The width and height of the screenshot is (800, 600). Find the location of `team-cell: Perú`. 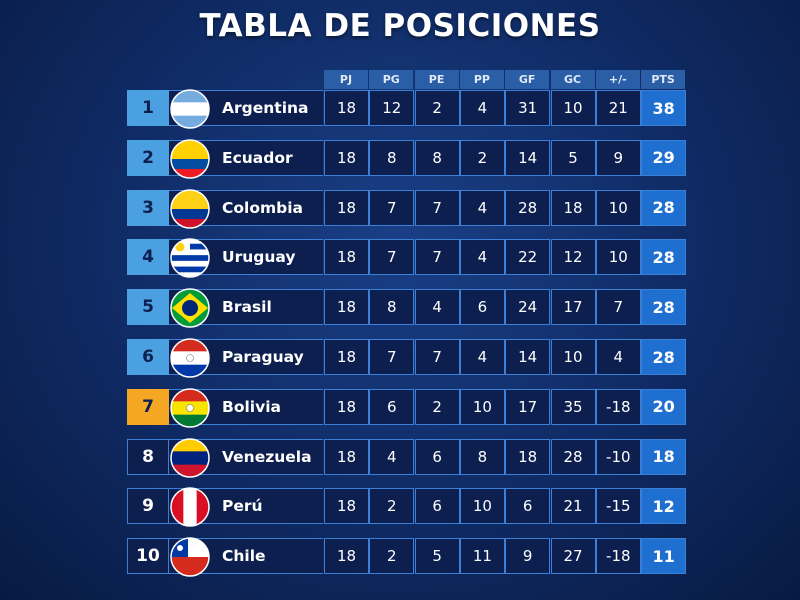

team-cell: Perú is located at coordinates (246, 507).